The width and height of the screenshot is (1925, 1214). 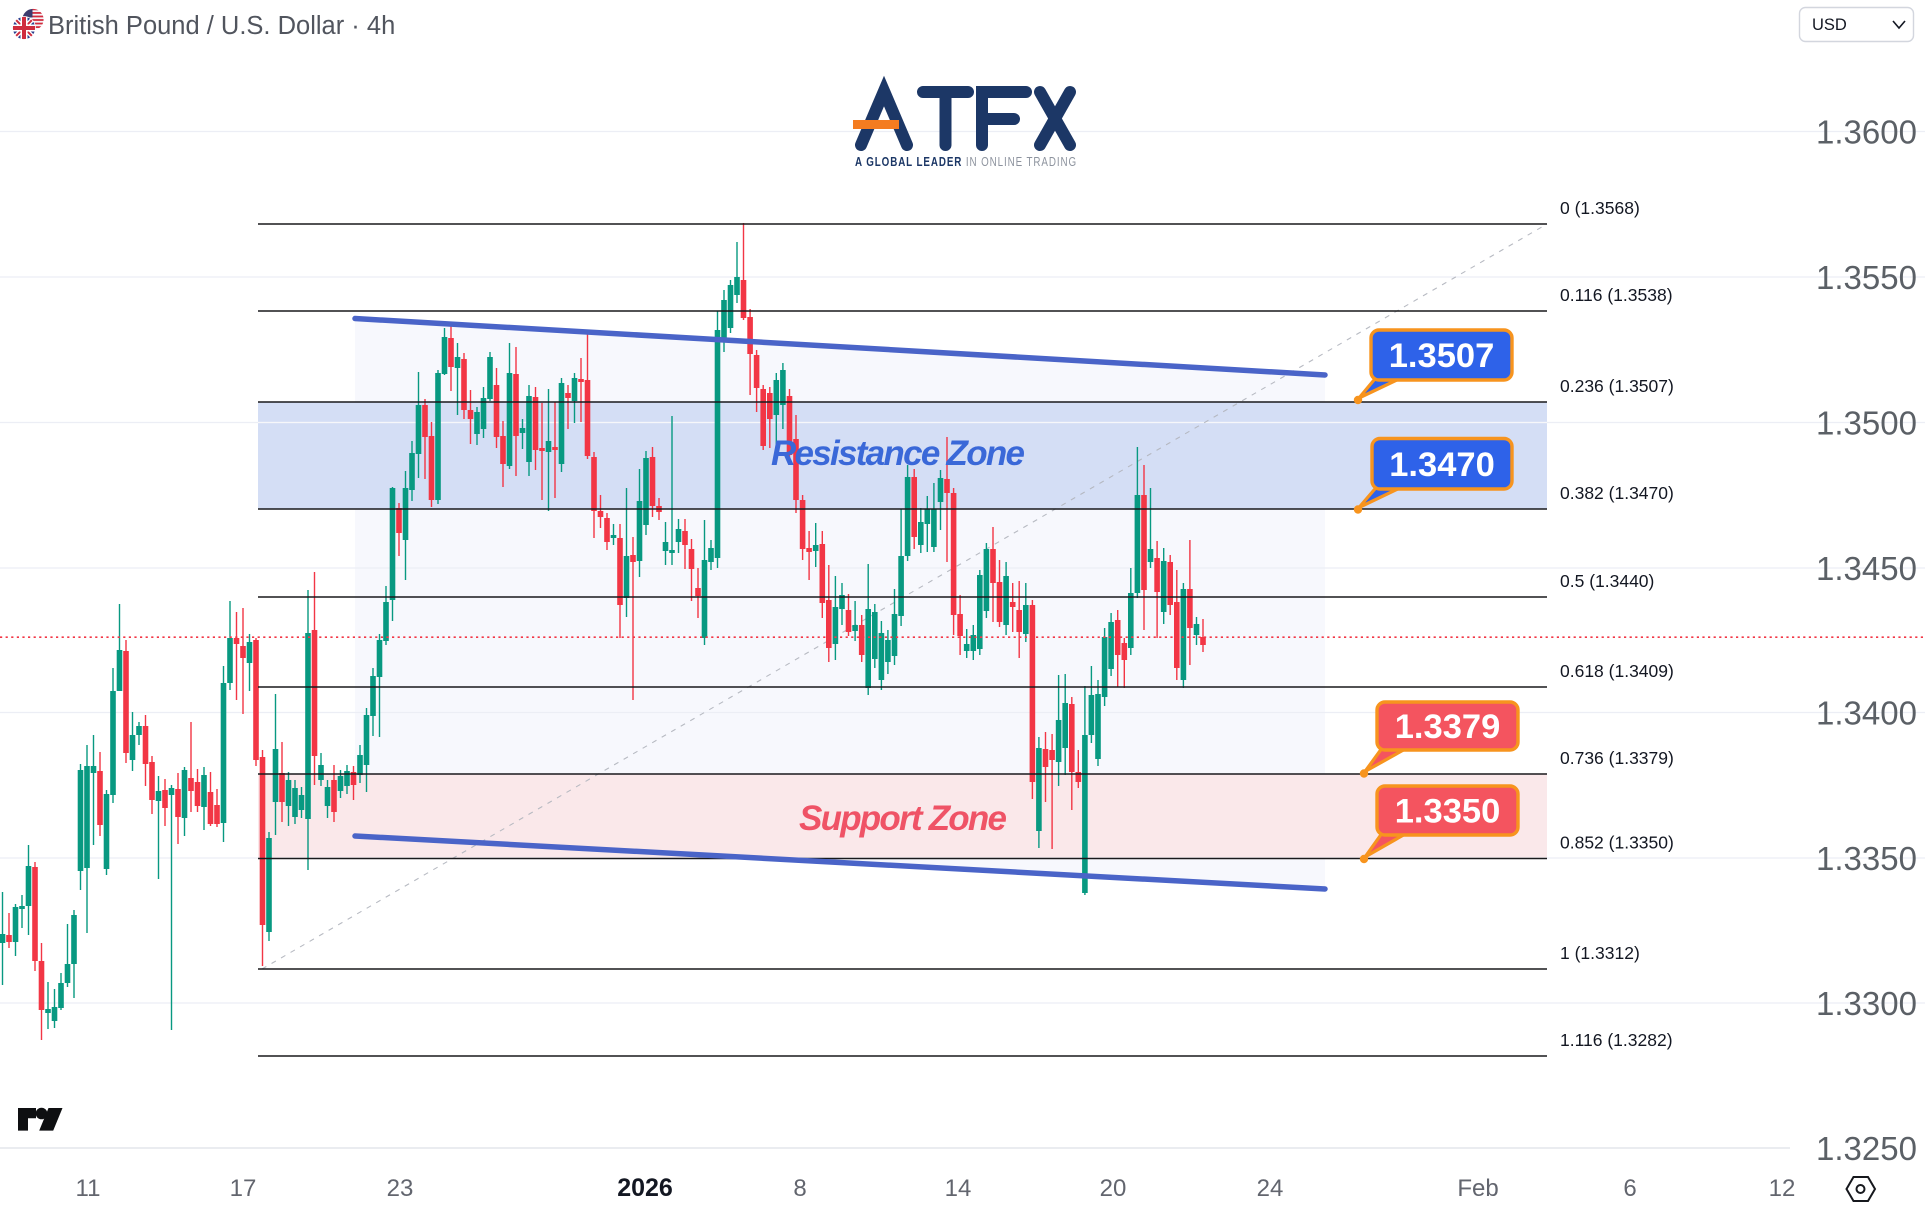 I want to click on svg-text: 0.5 (1.3440), so click(x=1607, y=581).